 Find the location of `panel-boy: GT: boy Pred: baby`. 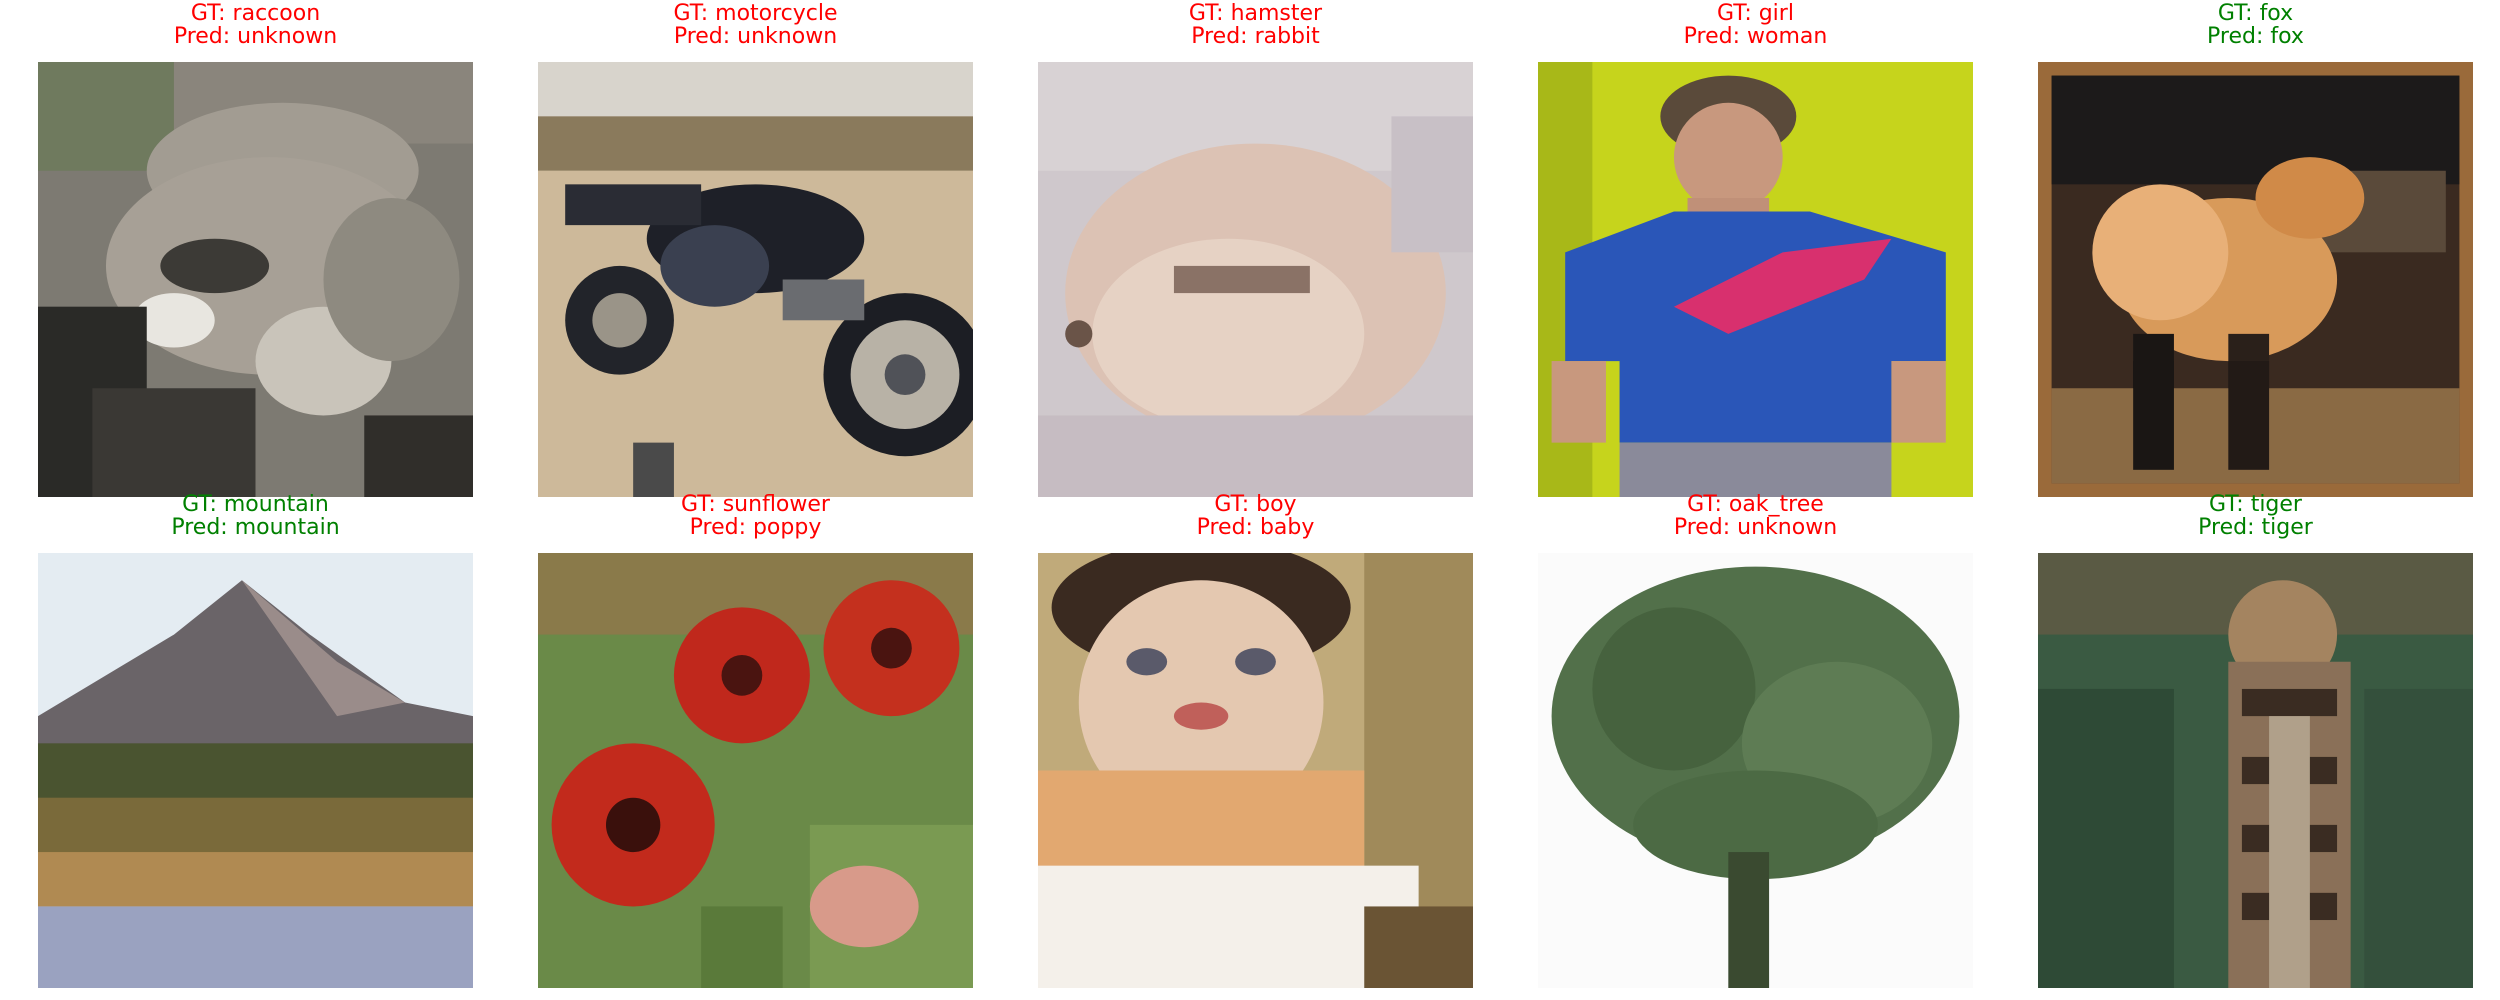

panel-boy: GT: boy Pred: baby is located at coordinates (1255, 745).